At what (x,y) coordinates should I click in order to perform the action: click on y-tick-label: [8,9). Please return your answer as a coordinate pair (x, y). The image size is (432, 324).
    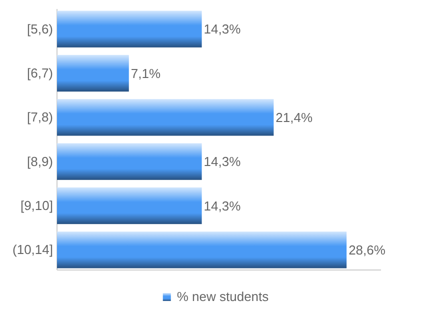
    Looking at the image, I should click on (39, 161).